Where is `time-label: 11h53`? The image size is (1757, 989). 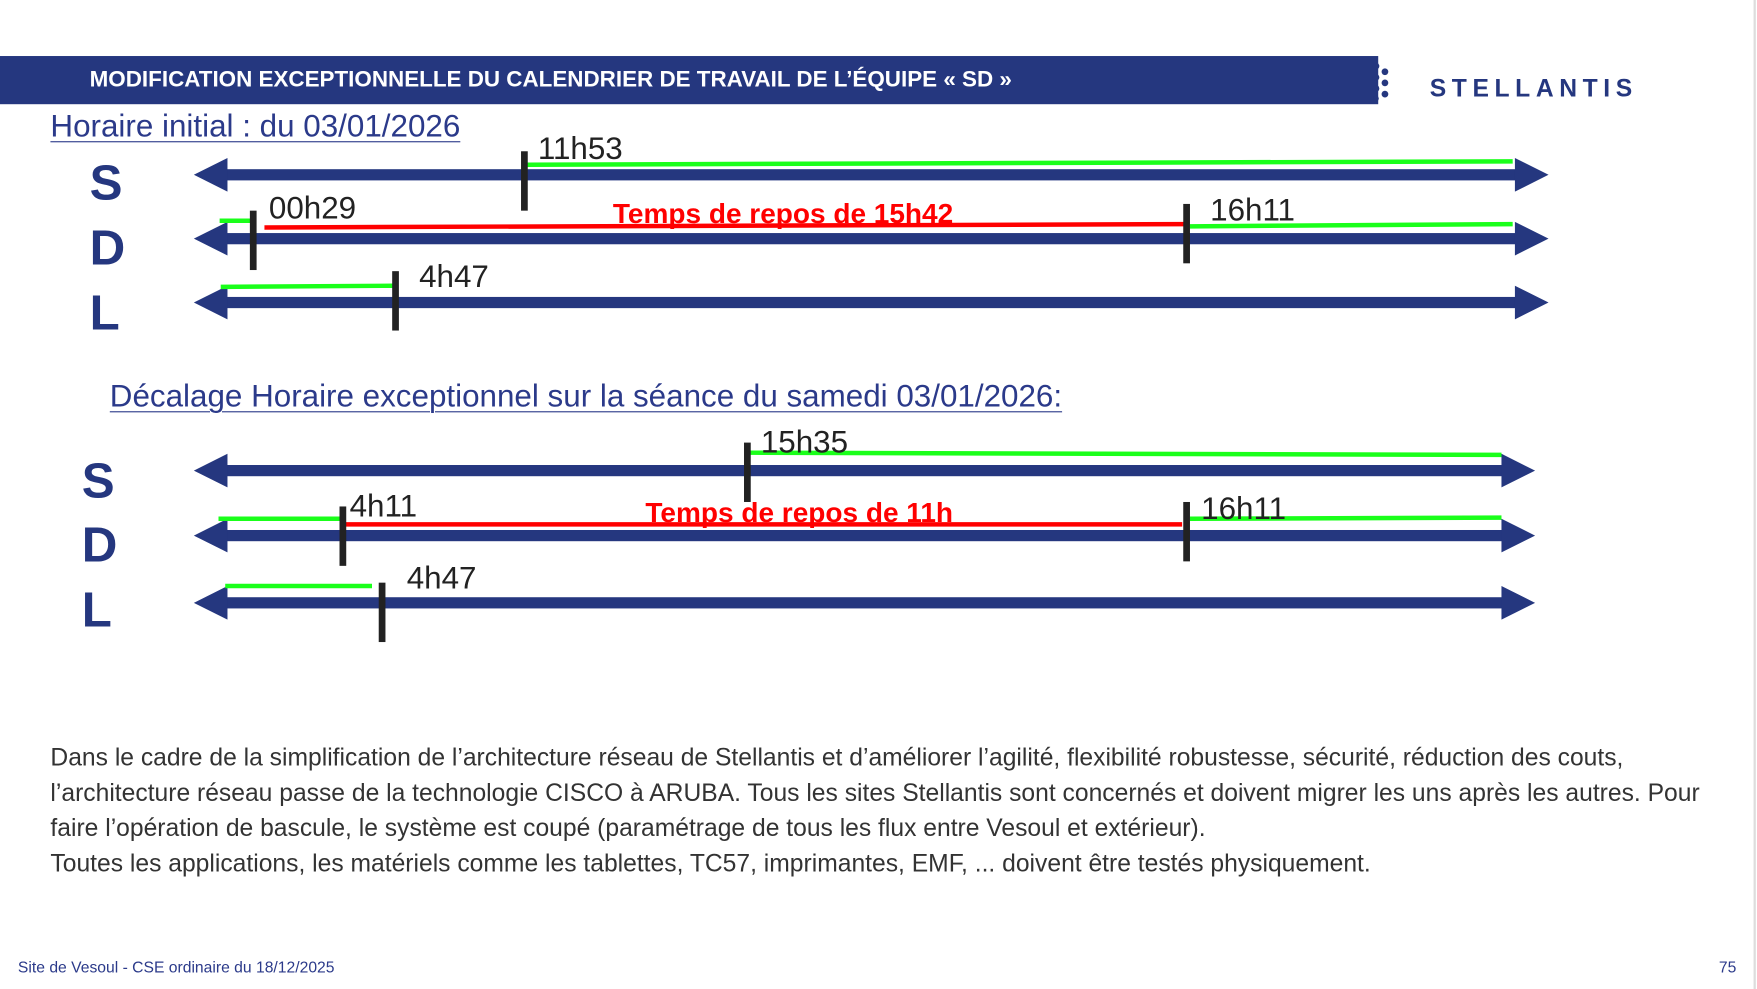 time-label: 11h53 is located at coordinates (580, 148).